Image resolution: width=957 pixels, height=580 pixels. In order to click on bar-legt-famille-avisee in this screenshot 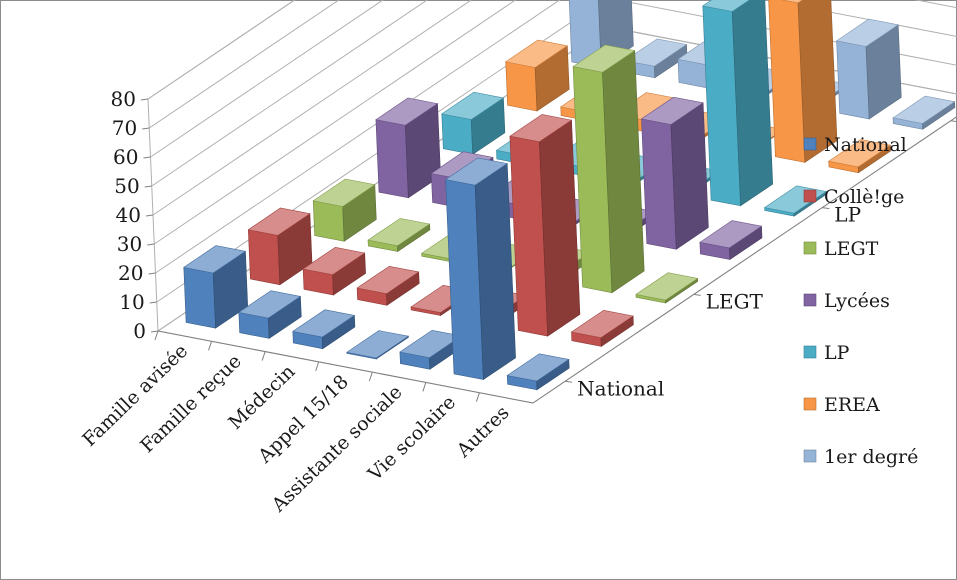, I will do `click(344, 210)`.